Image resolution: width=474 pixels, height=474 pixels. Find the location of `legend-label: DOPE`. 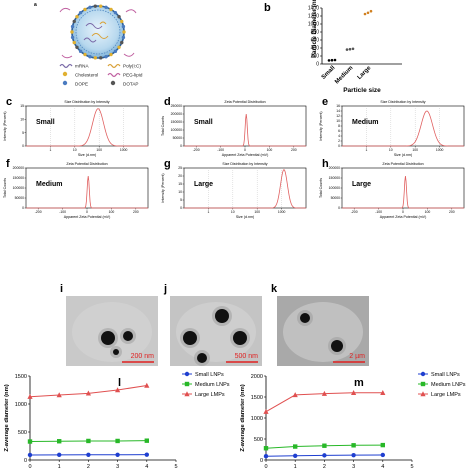

legend-label: DOPE is located at coordinates (81, 84).